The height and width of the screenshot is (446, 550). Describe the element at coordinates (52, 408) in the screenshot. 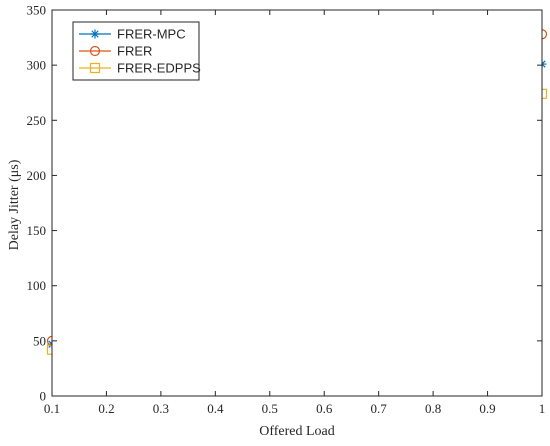

I see `x-tick-label: 0.1` at that location.